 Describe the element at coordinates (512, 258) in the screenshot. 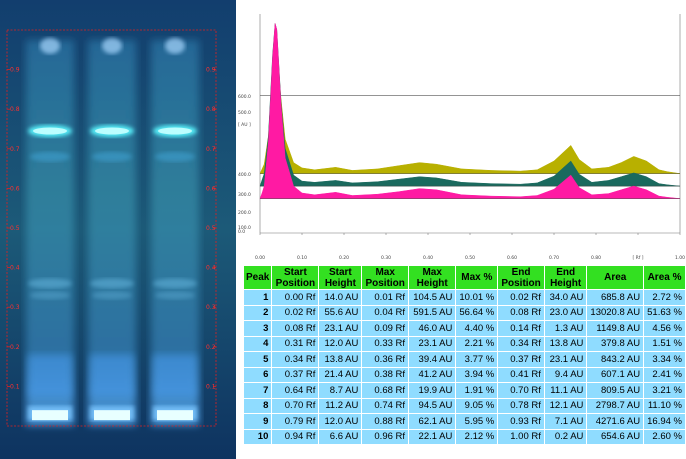

I see `x-tick-label: 0.60` at that location.